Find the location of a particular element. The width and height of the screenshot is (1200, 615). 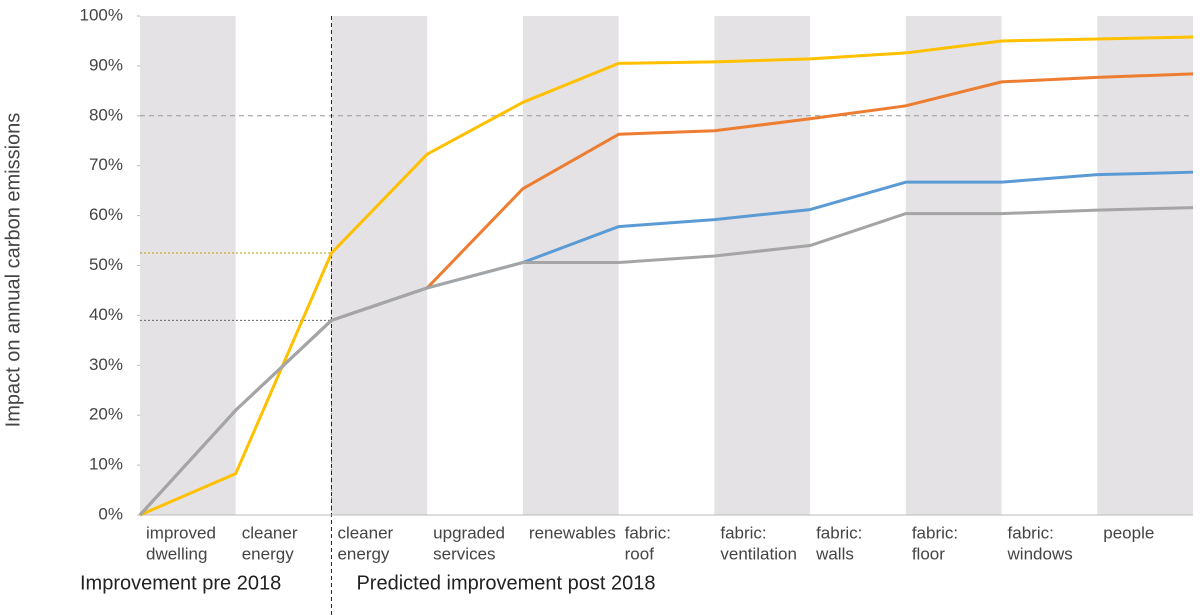

y-tick-label: 100% is located at coordinates (101, 14).